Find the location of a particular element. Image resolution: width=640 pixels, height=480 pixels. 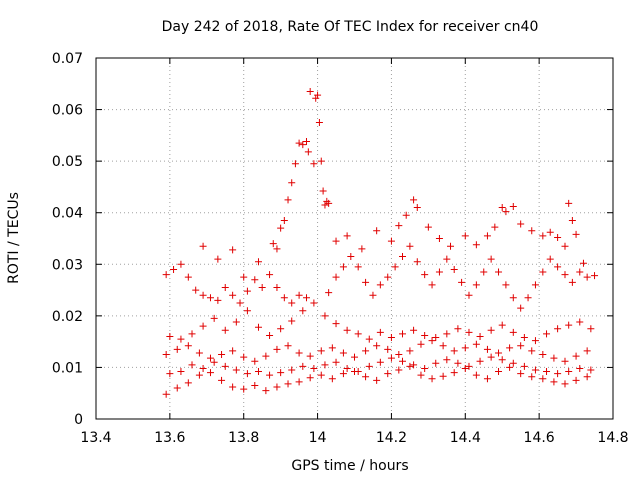

y-tick-label: 0.01 is located at coordinates (67, 368).